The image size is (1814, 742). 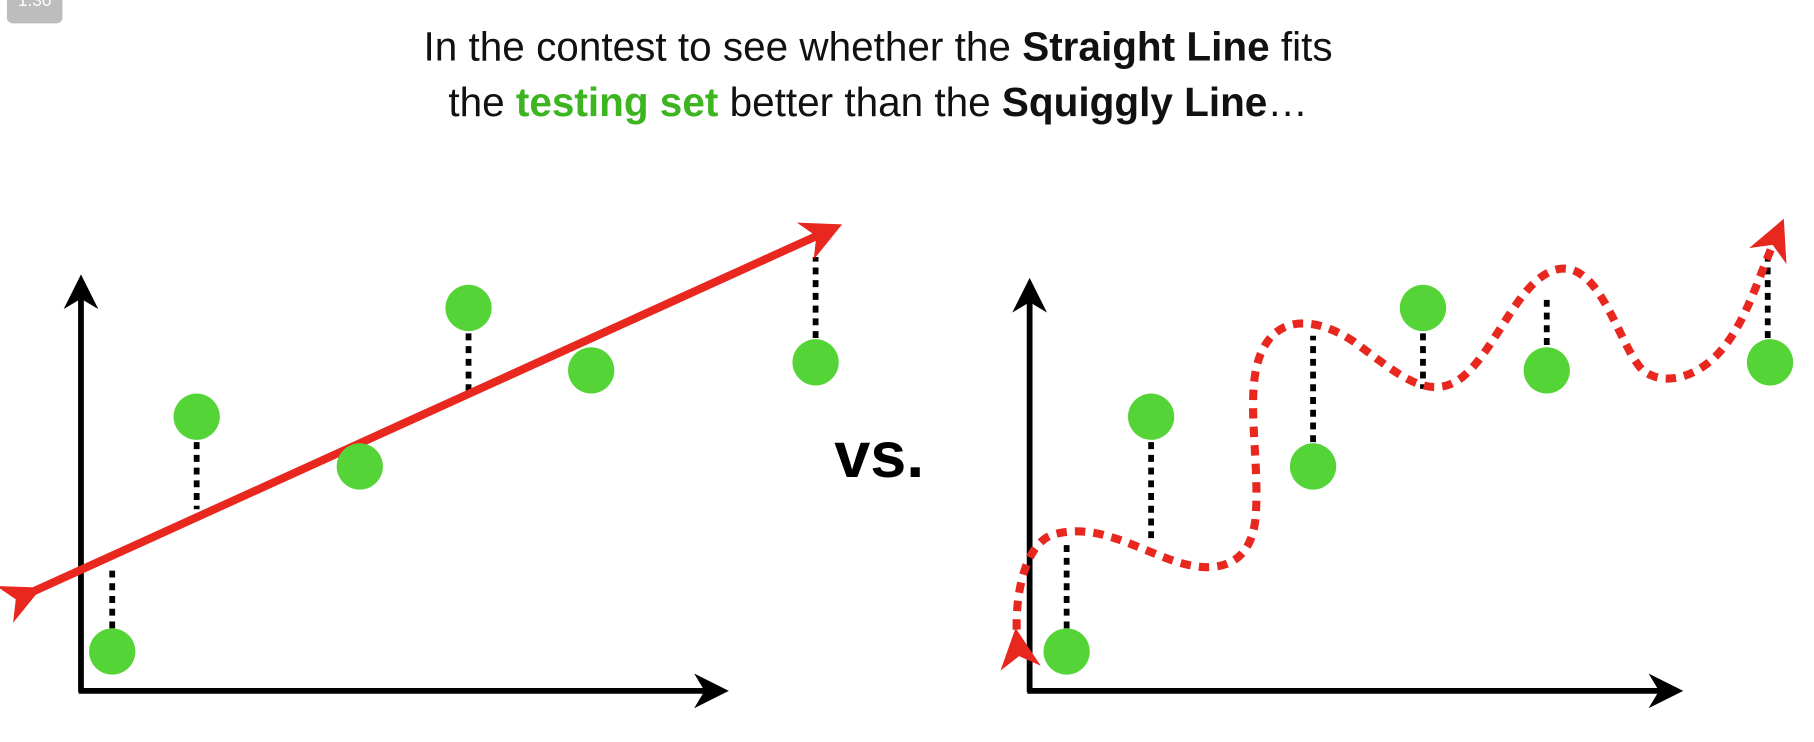 I want to click on title-bold: Straight Line, so click(x=1145, y=46).